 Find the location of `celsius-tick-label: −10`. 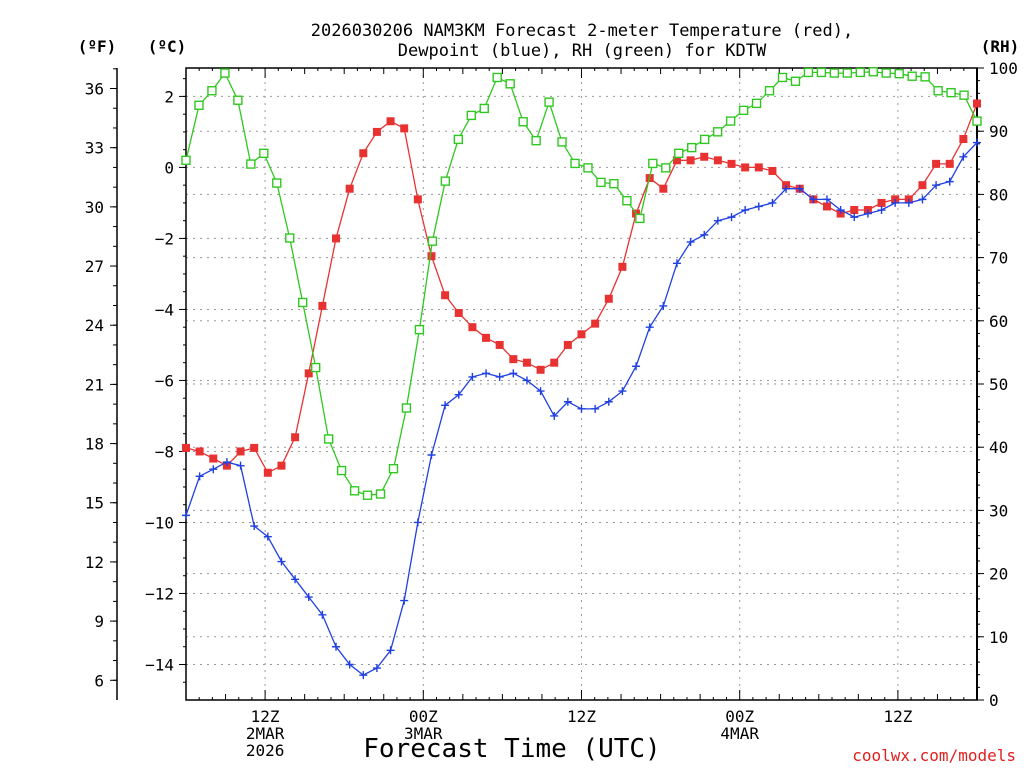

celsius-tick-label: −10 is located at coordinates (159, 522).